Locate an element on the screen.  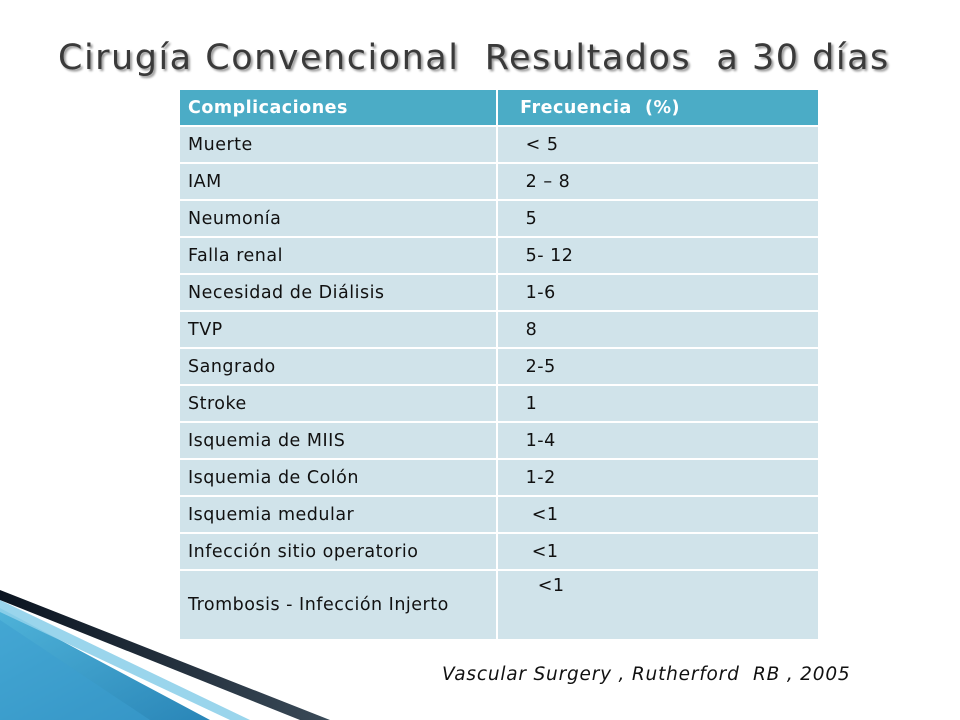
table-row: Stroke 1 is located at coordinates (499, 404).